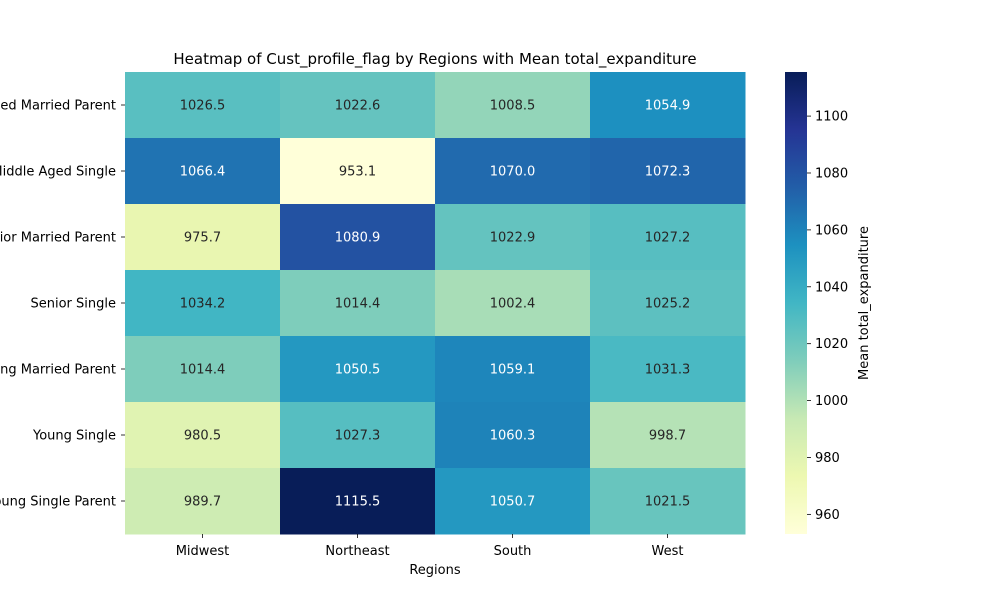 This screenshot has width=1000, height=600. What do you see at coordinates (58, 370) in the screenshot?
I see `y-tick-label: Young Married Parent` at bounding box center [58, 370].